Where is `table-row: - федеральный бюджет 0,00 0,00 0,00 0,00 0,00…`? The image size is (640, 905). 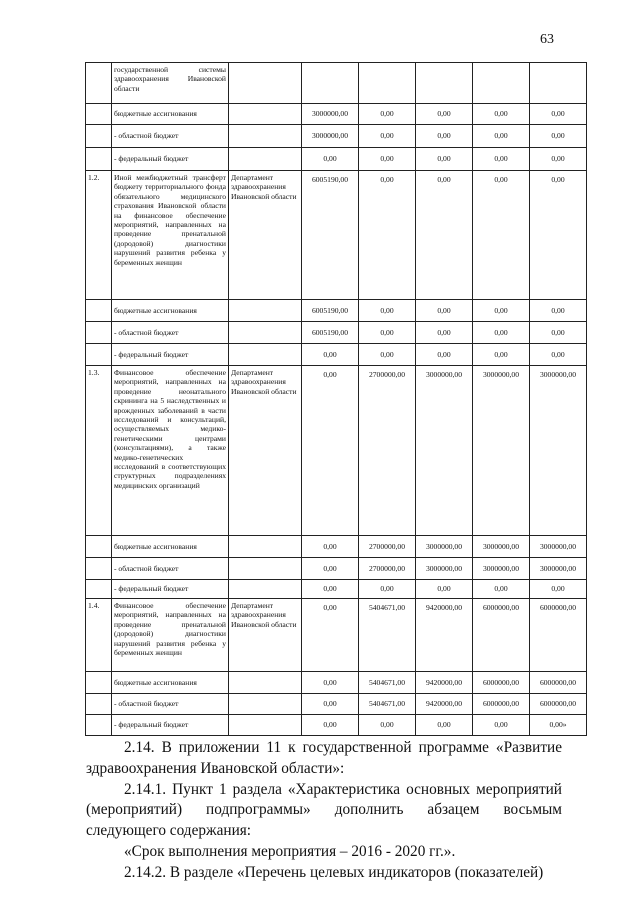 table-row: - федеральный бюджет 0,00 0,00 0,00 0,00 0,00… is located at coordinates (336, 725).